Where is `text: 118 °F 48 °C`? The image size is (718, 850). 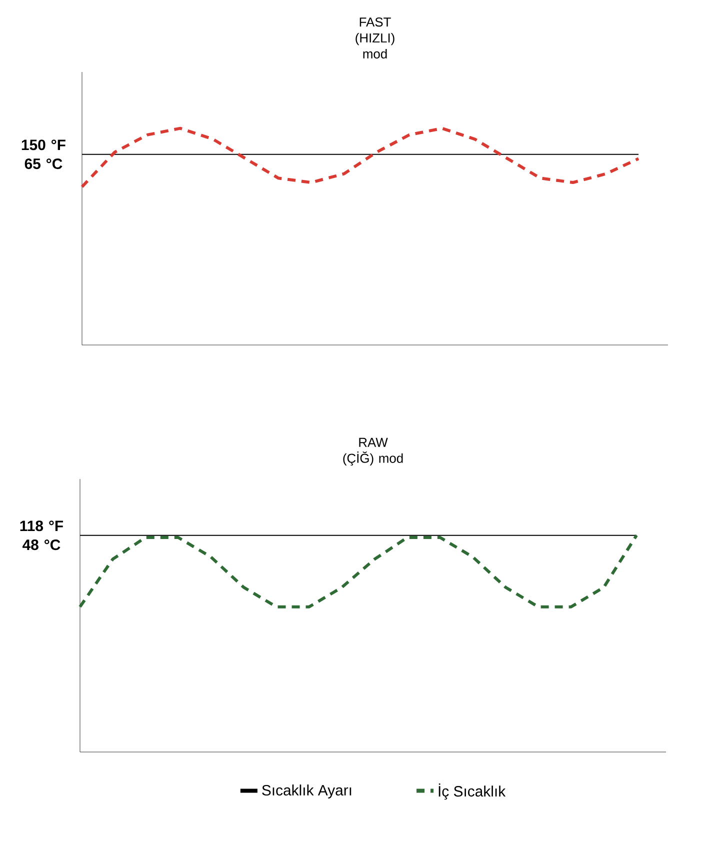 text: 118 °F 48 °C is located at coordinates (42, 535).